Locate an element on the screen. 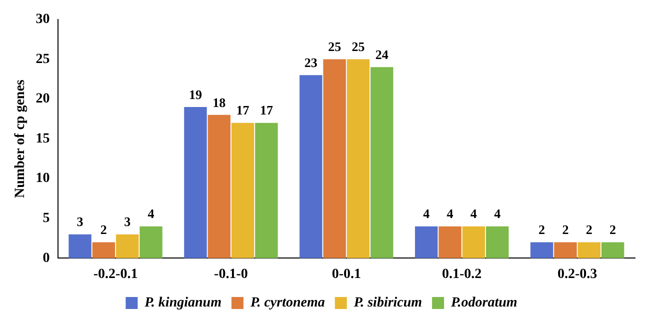 This screenshot has width=653, height=328. data-label: 23 is located at coordinates (311, 62).